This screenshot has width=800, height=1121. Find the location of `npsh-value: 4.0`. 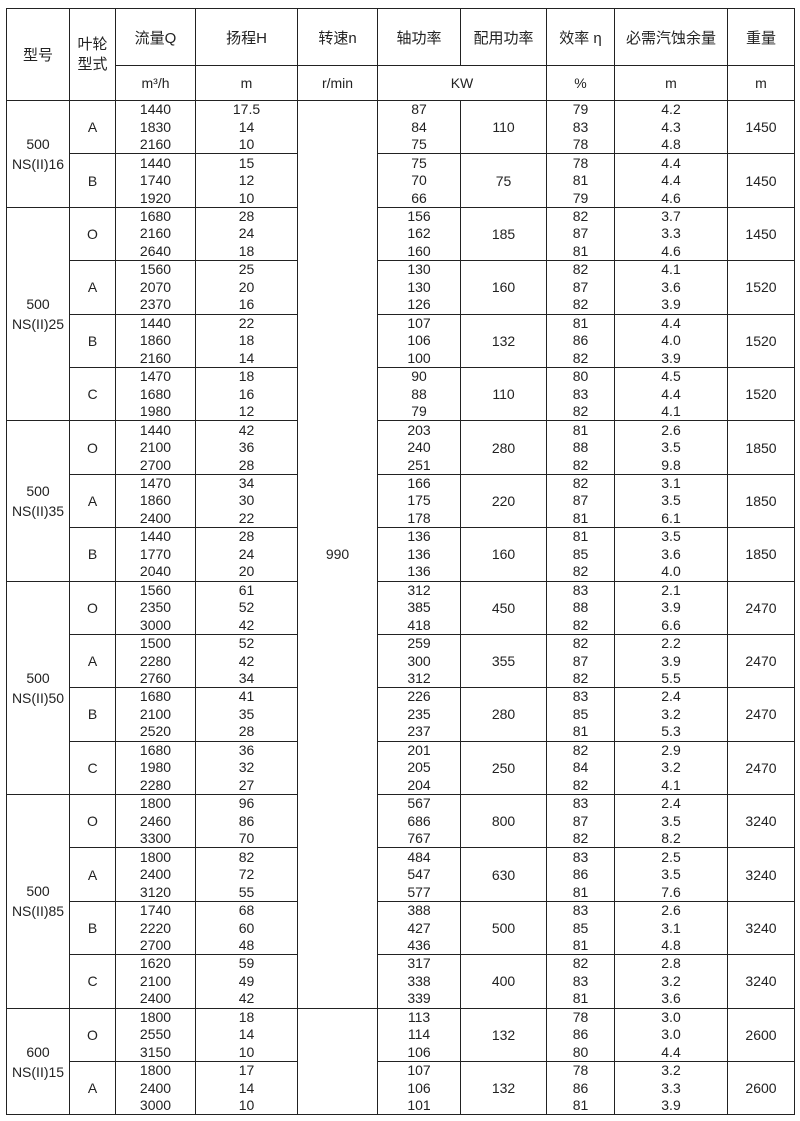

npsh-value: 4.0 is located at coordinates (671, 340).